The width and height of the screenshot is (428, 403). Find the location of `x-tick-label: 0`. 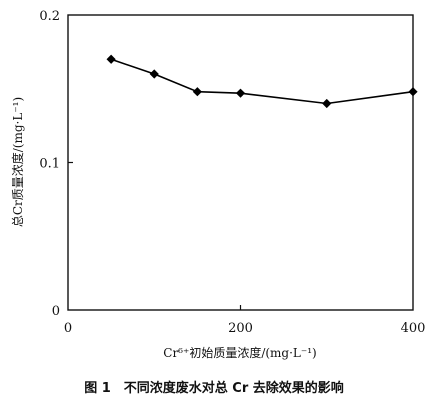

x-tick-label: 0 is located at coordinates (68, 328).